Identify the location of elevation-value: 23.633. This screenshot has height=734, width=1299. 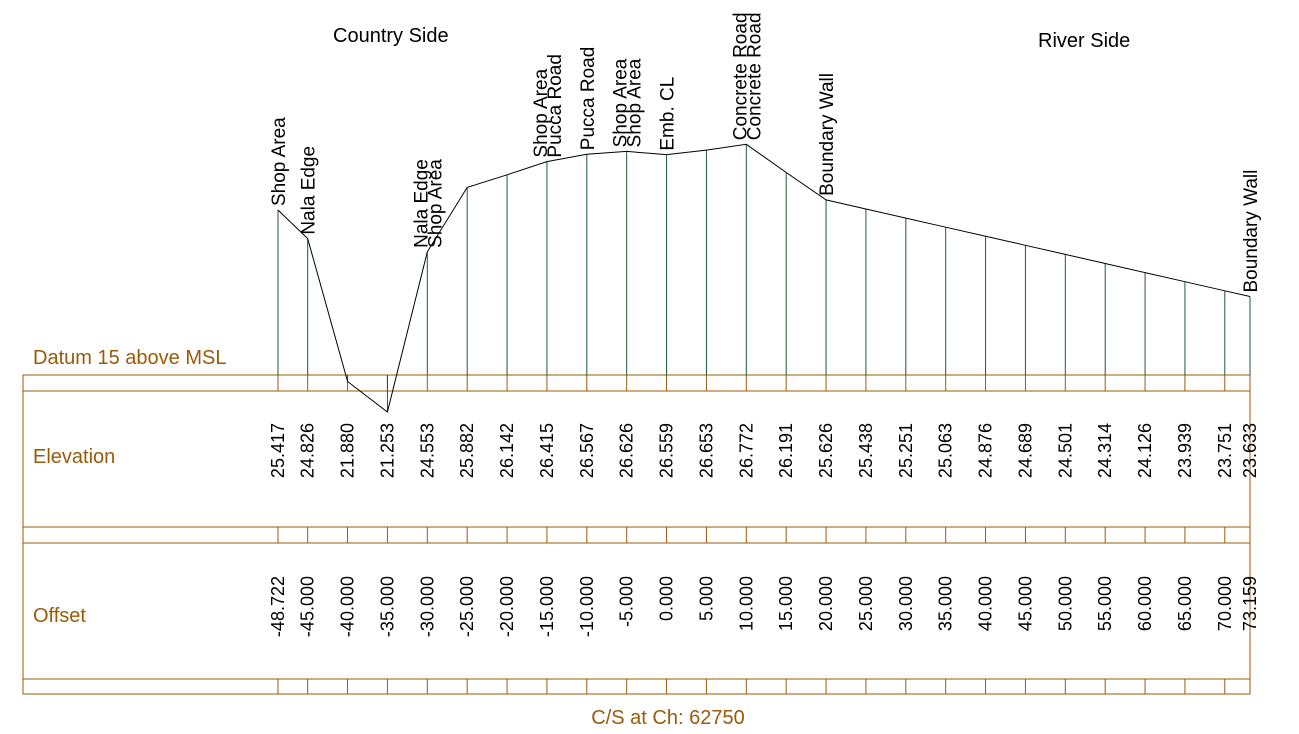
(1250, 450).